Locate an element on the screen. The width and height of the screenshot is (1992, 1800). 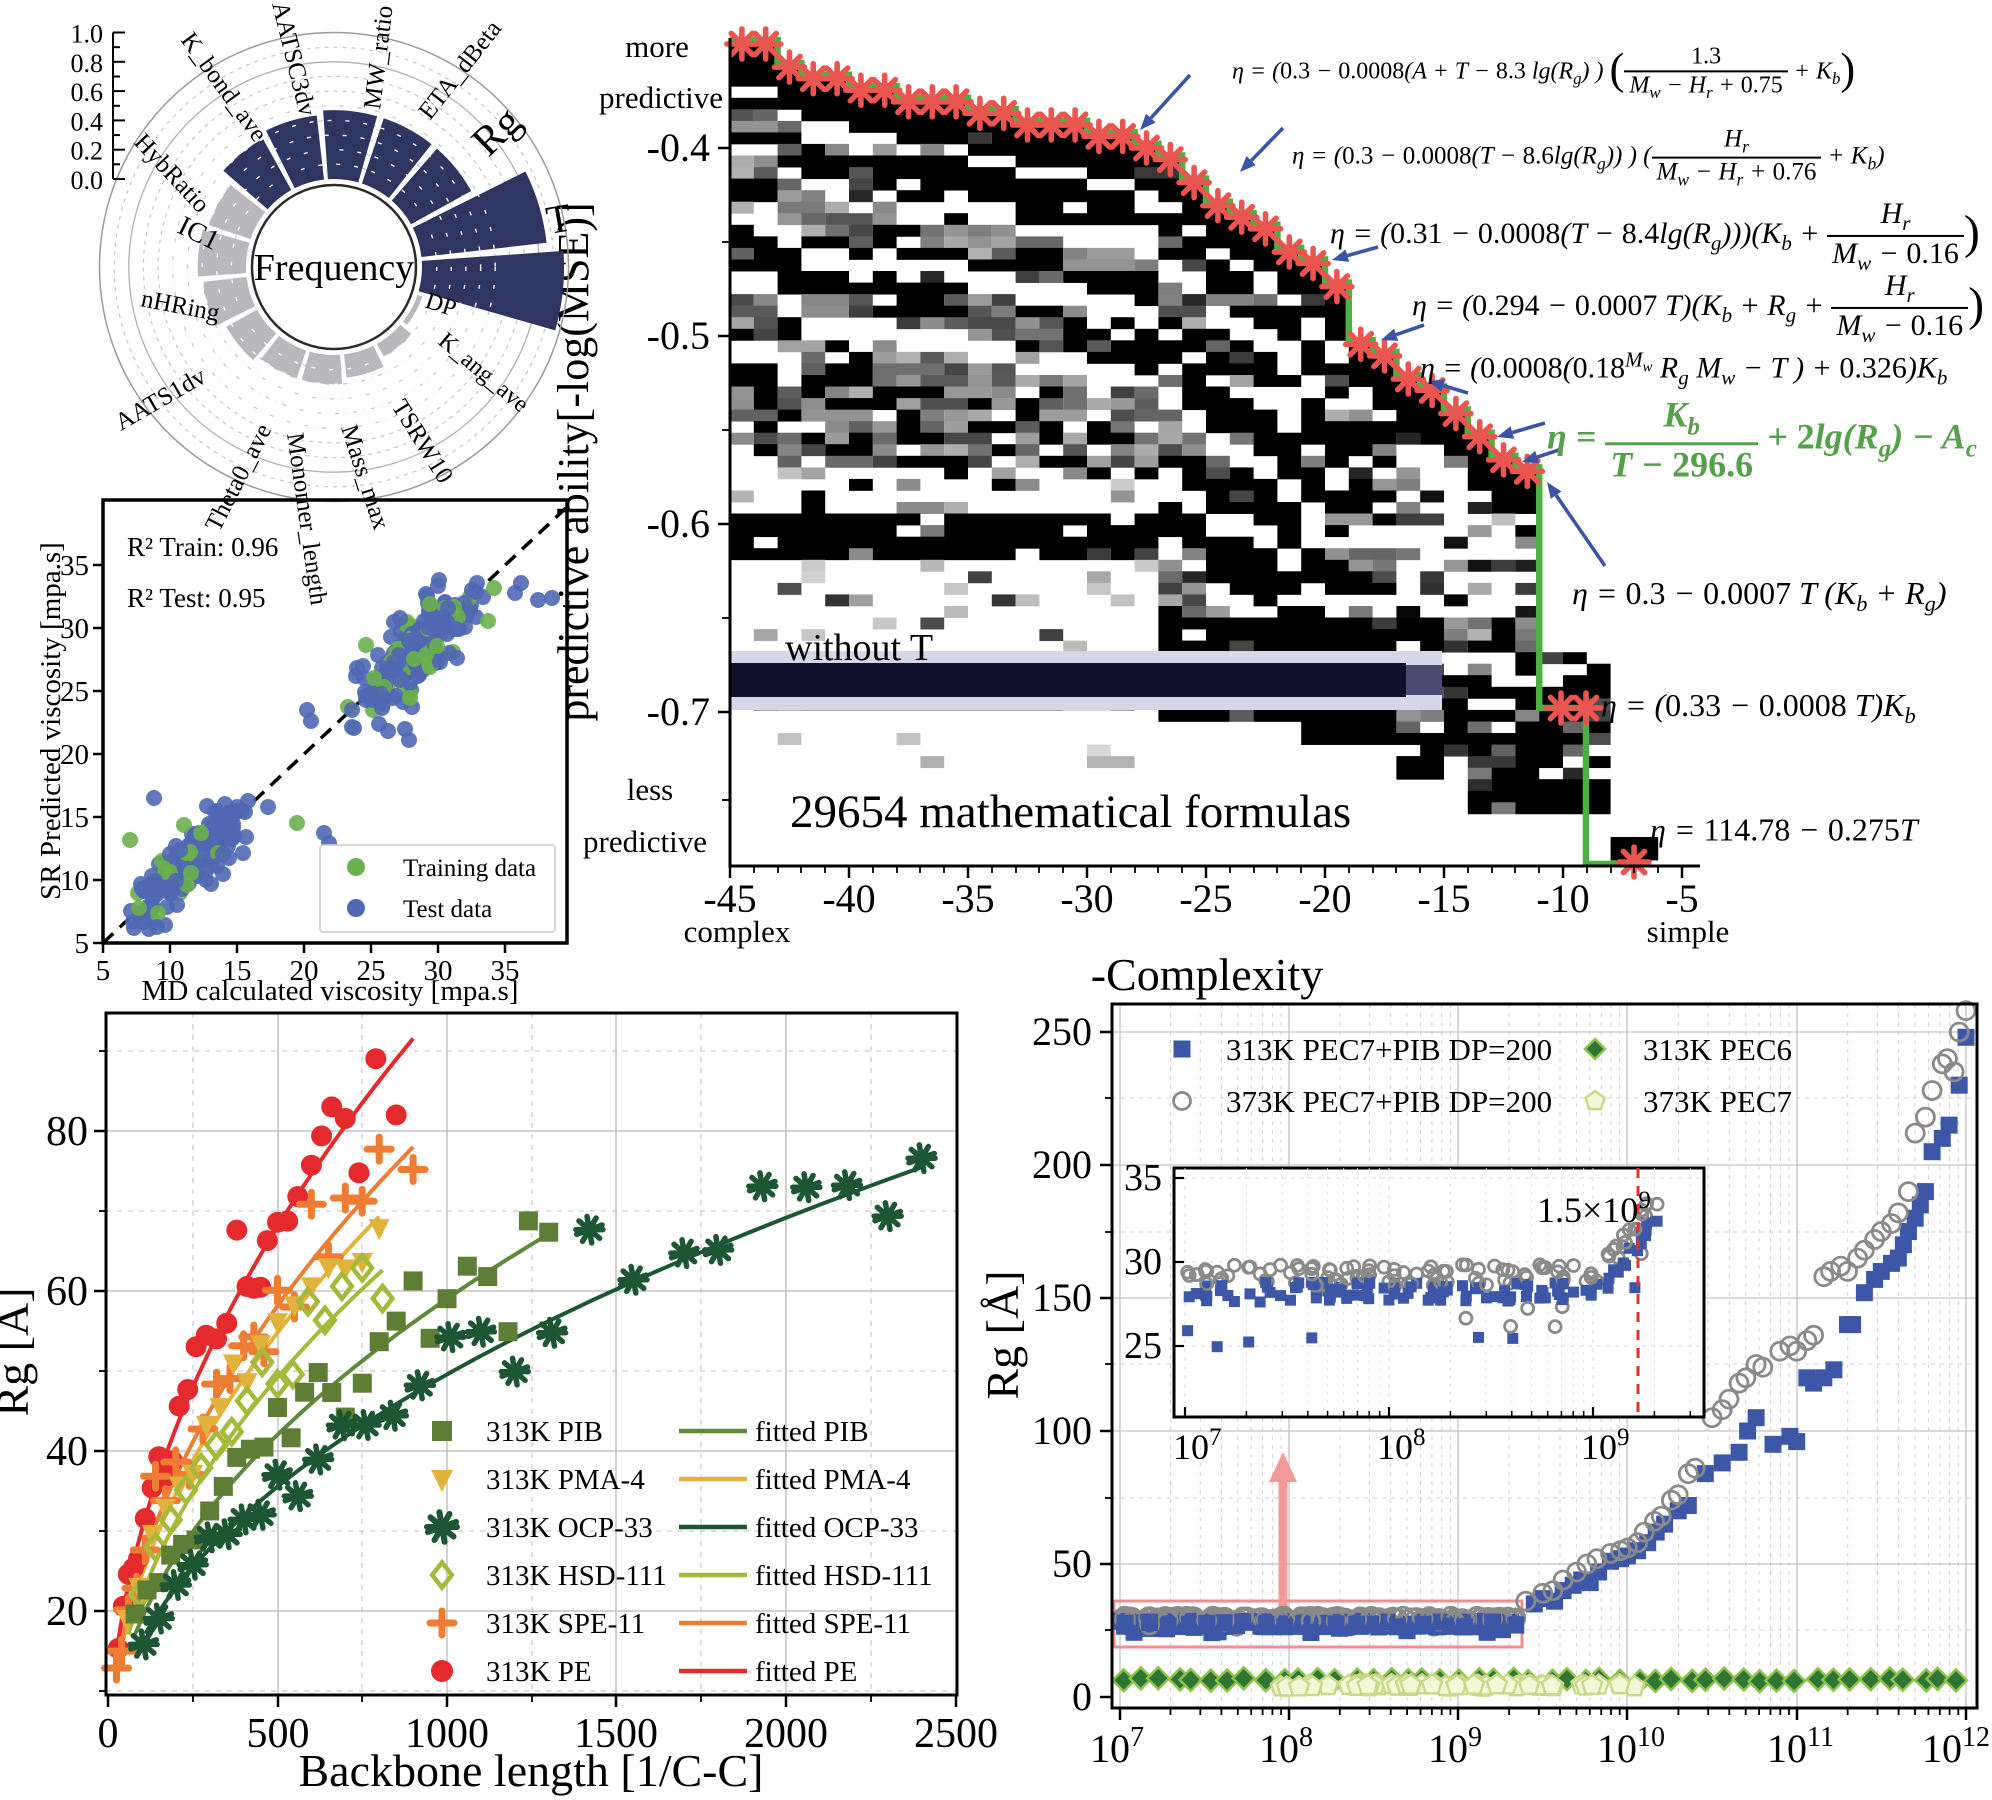
svg-text: 313K PEC6 is located at coordinates (1717, 1049).